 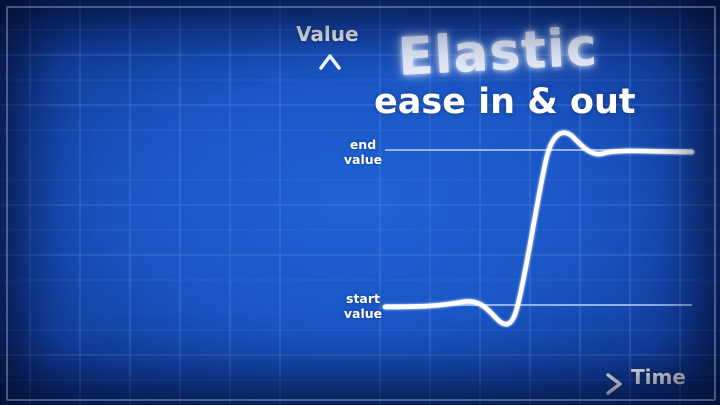 What do you see at coordinates (658, 377) in the screenshot?
I see `x-axis-label: Time` at bounding box center [658, 377].